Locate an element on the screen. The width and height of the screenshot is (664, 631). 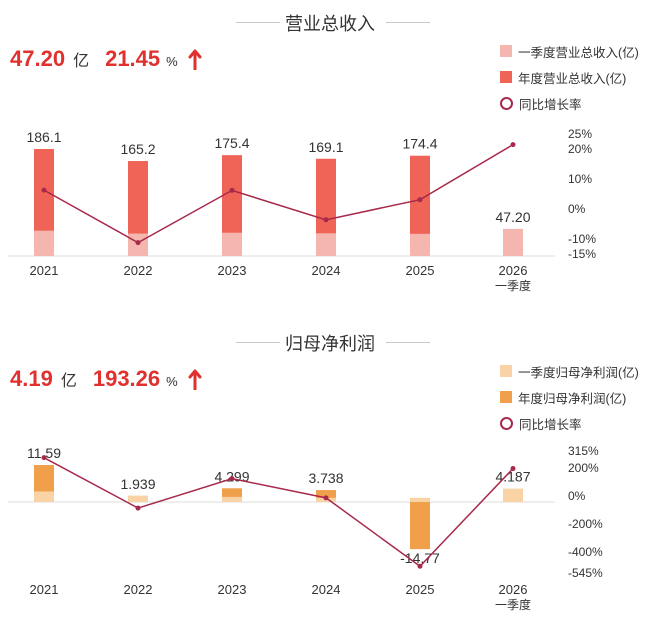
data-label-2022: 165.2 is located at coordinates (137, 149).